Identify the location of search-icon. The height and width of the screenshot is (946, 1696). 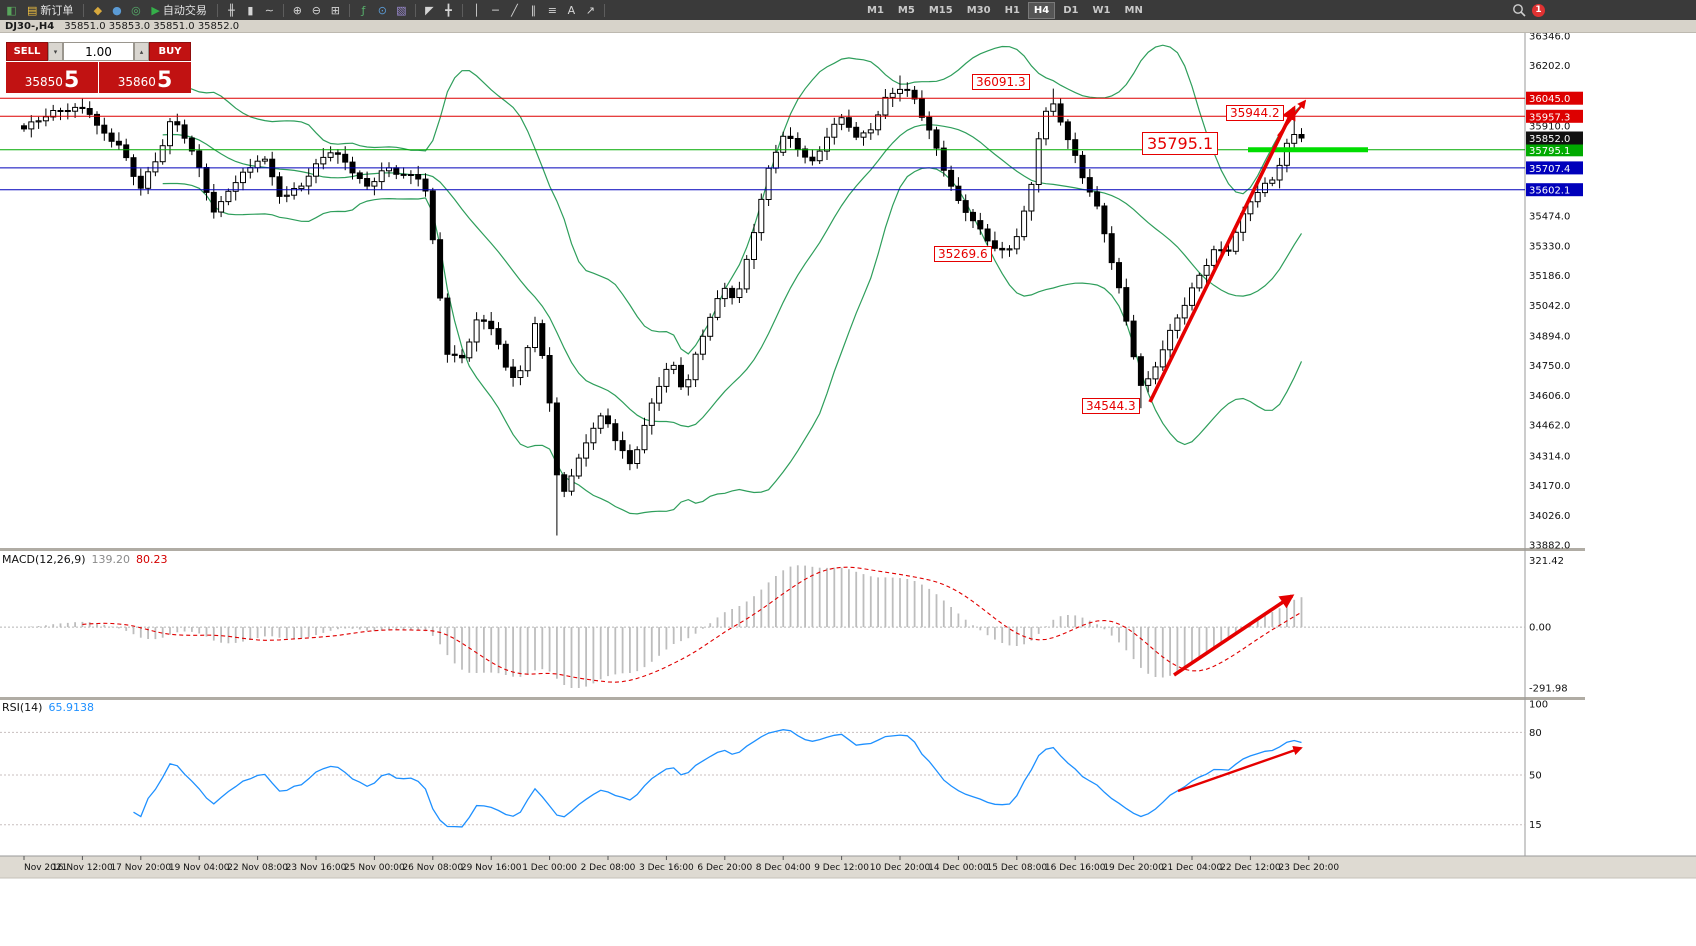
(1519, 10).